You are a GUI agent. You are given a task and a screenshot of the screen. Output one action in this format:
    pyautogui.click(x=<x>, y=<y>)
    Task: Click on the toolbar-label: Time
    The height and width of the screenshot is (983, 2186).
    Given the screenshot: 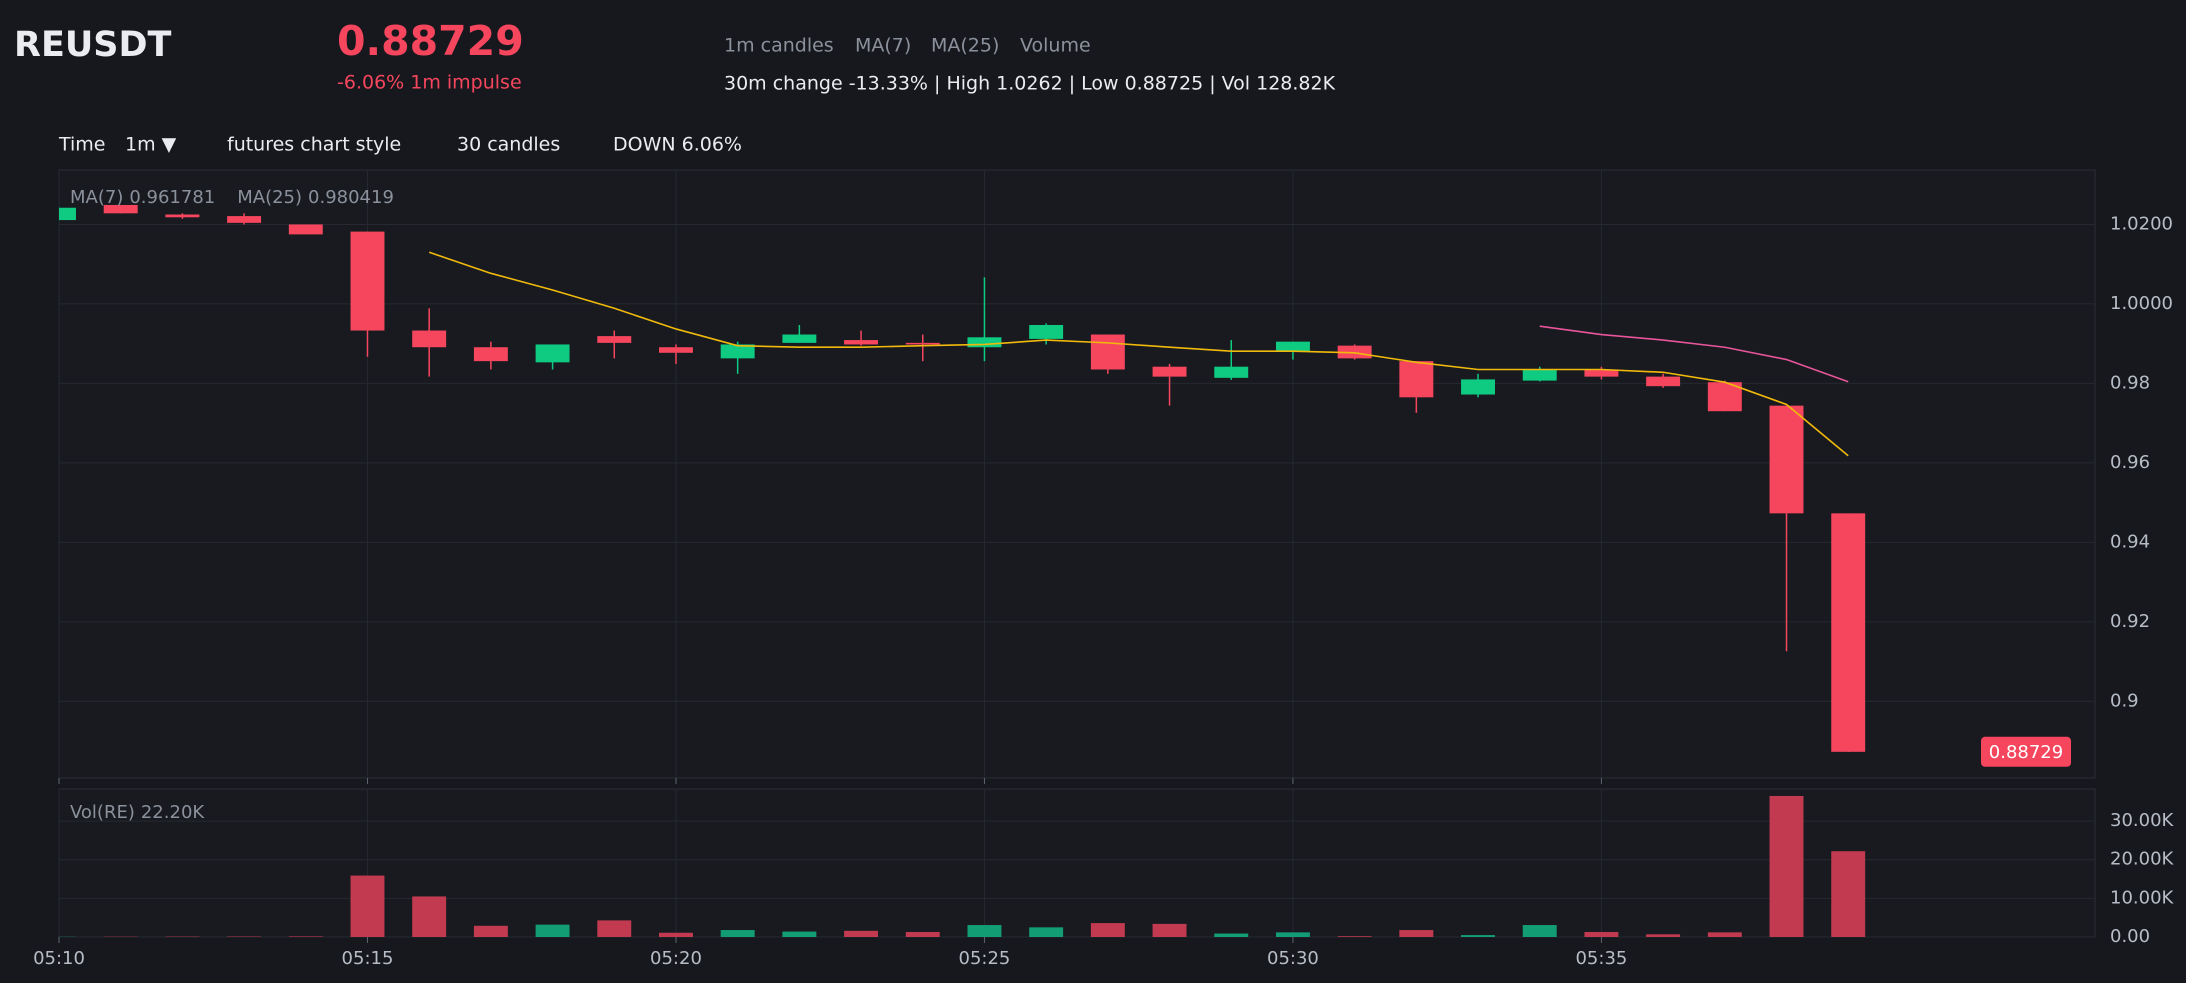 What is the action you would take?
    pyautogui.click(x=82, y=145)
    